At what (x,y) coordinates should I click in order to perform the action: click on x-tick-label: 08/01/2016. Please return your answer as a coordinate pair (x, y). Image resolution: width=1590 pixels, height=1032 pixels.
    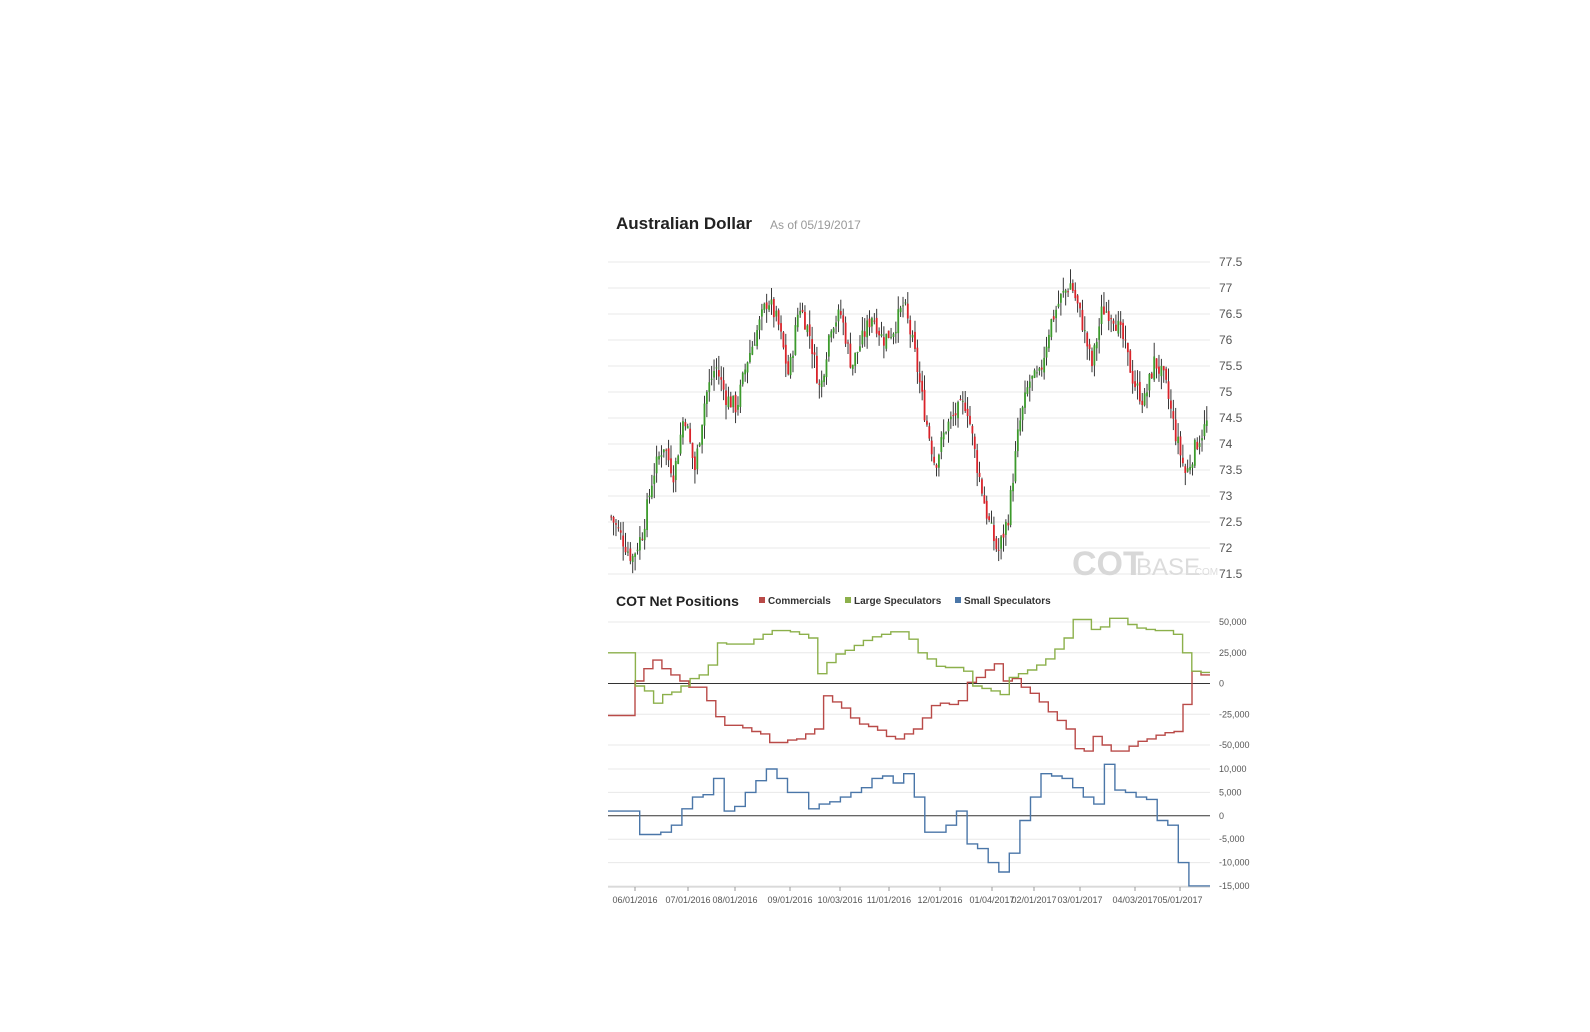
    Looking at the image, I should click on (734, 900).